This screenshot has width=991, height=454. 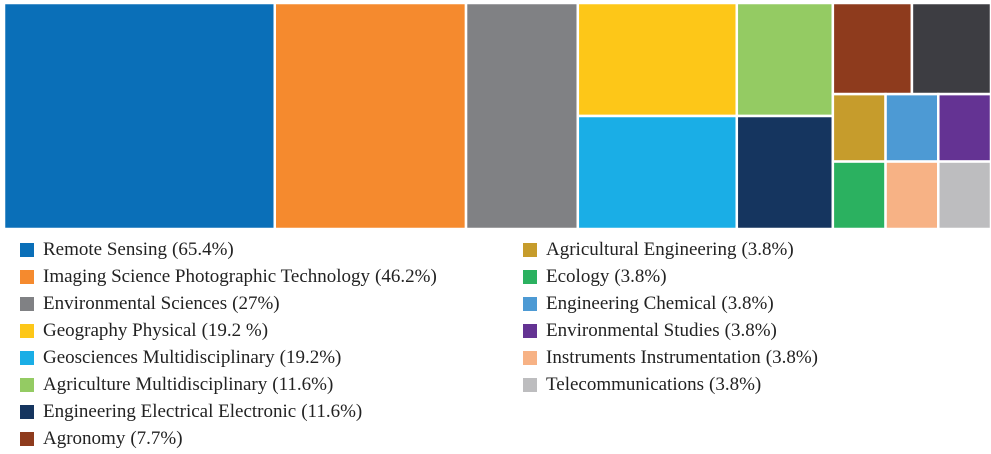 I want to click on legend-item: Agricultural Engineering (3.8%), so click(x=658, y=249).